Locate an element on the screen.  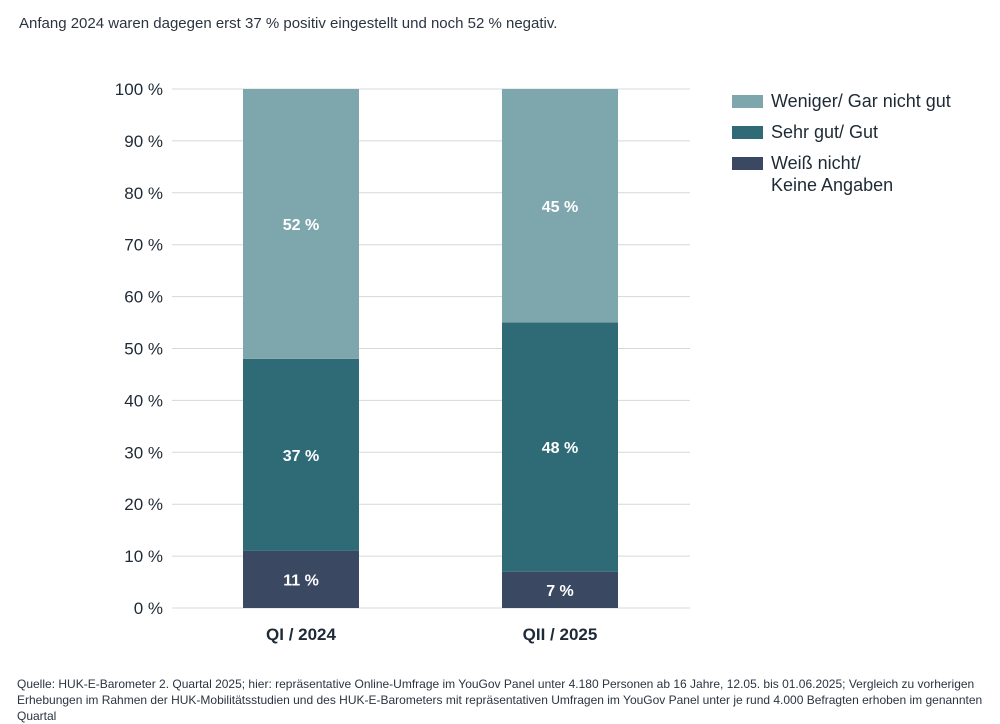
data-label: 7 % is located at coordinates (560, 591).